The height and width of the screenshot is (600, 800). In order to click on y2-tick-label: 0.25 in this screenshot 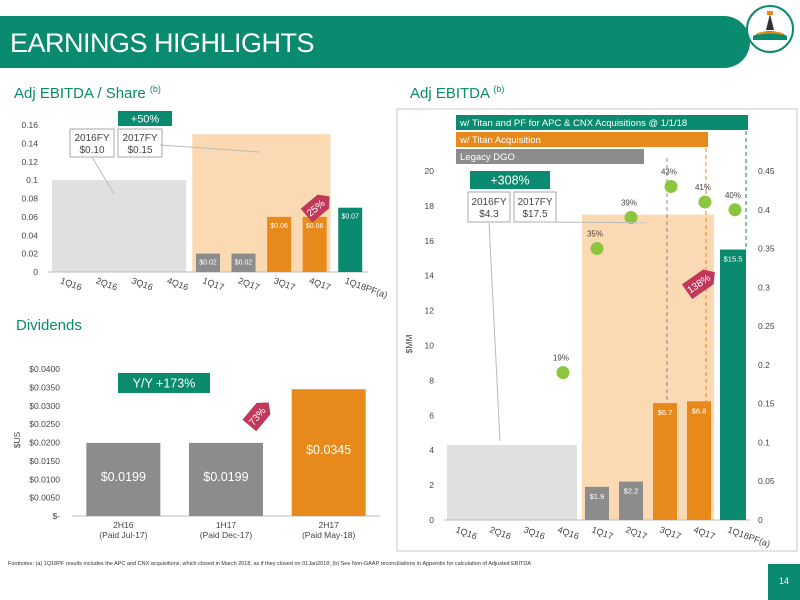, I will do `click(766, 326)`.